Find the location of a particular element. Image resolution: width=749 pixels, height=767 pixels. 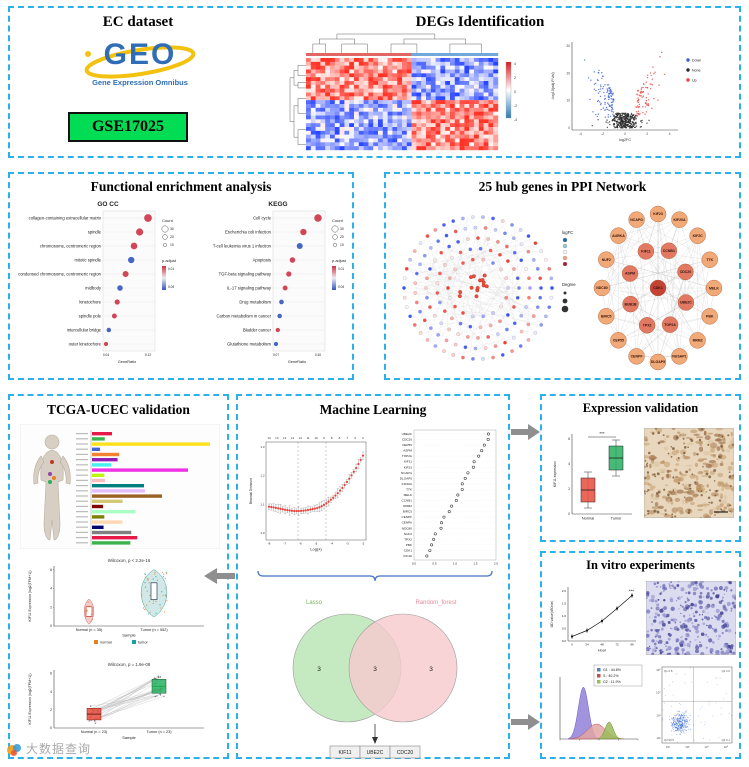

svg-text: Cell cycle is located at coordinates (262, 217).